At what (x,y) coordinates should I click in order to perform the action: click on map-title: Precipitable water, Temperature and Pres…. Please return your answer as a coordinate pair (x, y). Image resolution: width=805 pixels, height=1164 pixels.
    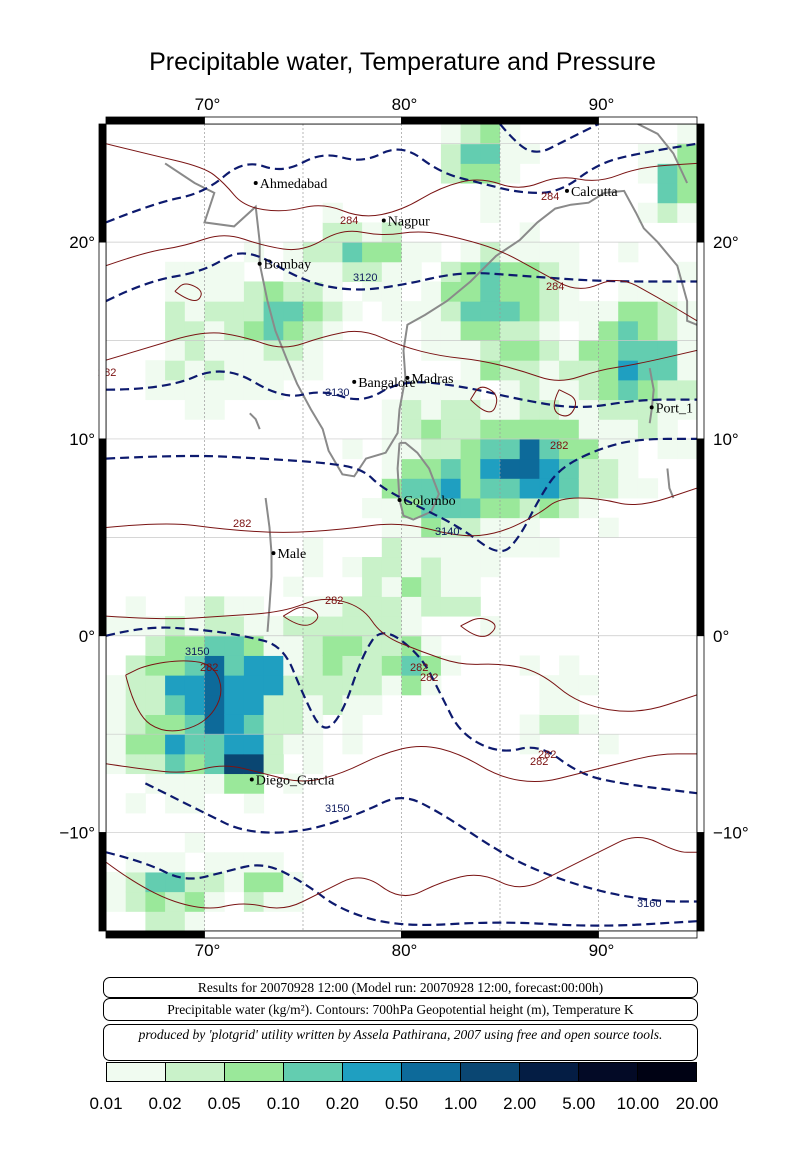
    Looking at the image, I should click on (402, 62).